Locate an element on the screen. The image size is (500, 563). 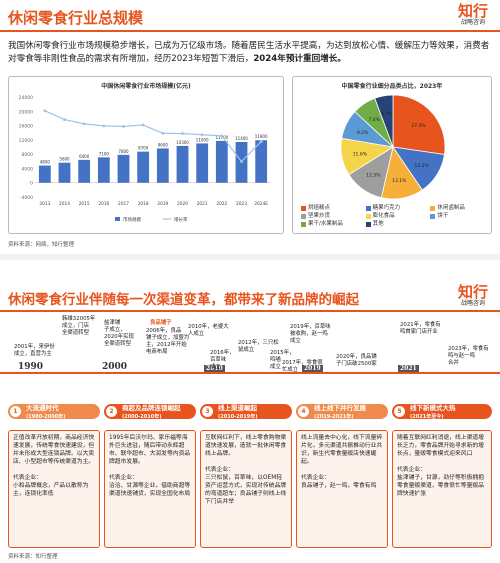
pie-value-label: 5.7% is located at coordinates (387, 115).